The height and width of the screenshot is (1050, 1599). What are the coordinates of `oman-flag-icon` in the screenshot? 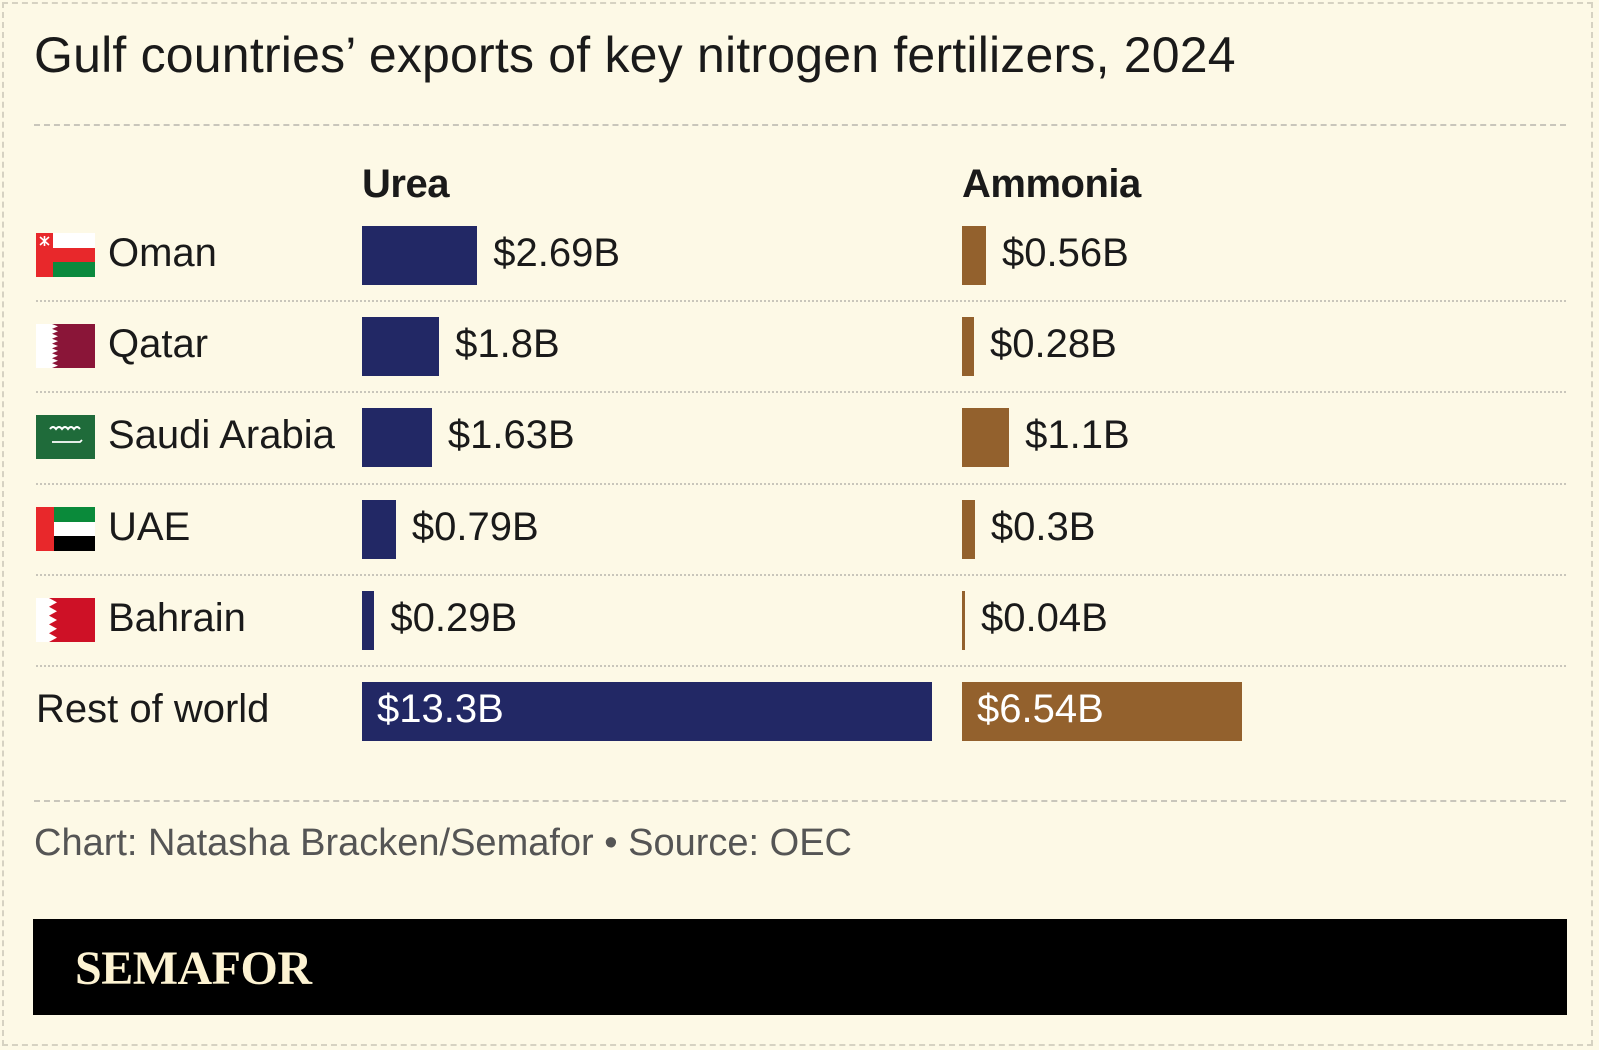 It's located at (65, 255).